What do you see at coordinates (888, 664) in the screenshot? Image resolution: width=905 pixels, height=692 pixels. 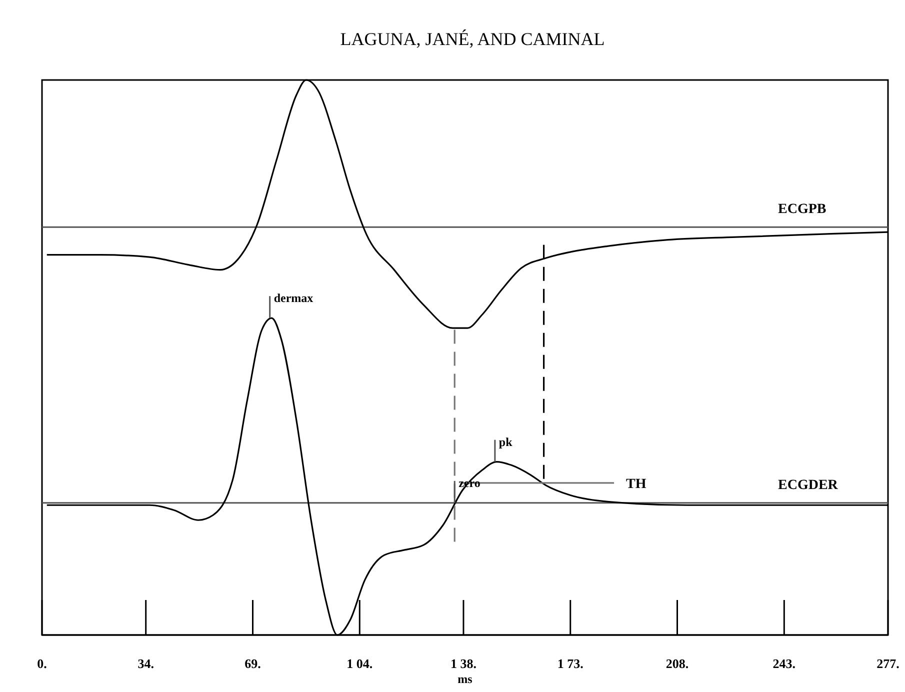 I see `x-tick-label: 277.` at bounding box center [888, 664].